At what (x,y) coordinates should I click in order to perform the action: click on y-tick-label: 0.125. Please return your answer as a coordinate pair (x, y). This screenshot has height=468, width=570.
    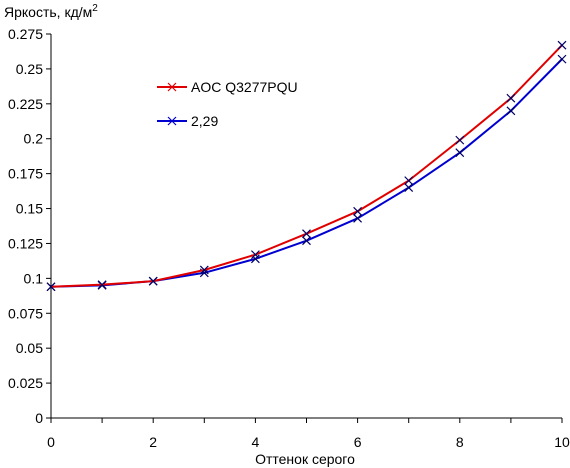
    Looking at the image, I should click on (25, 243).